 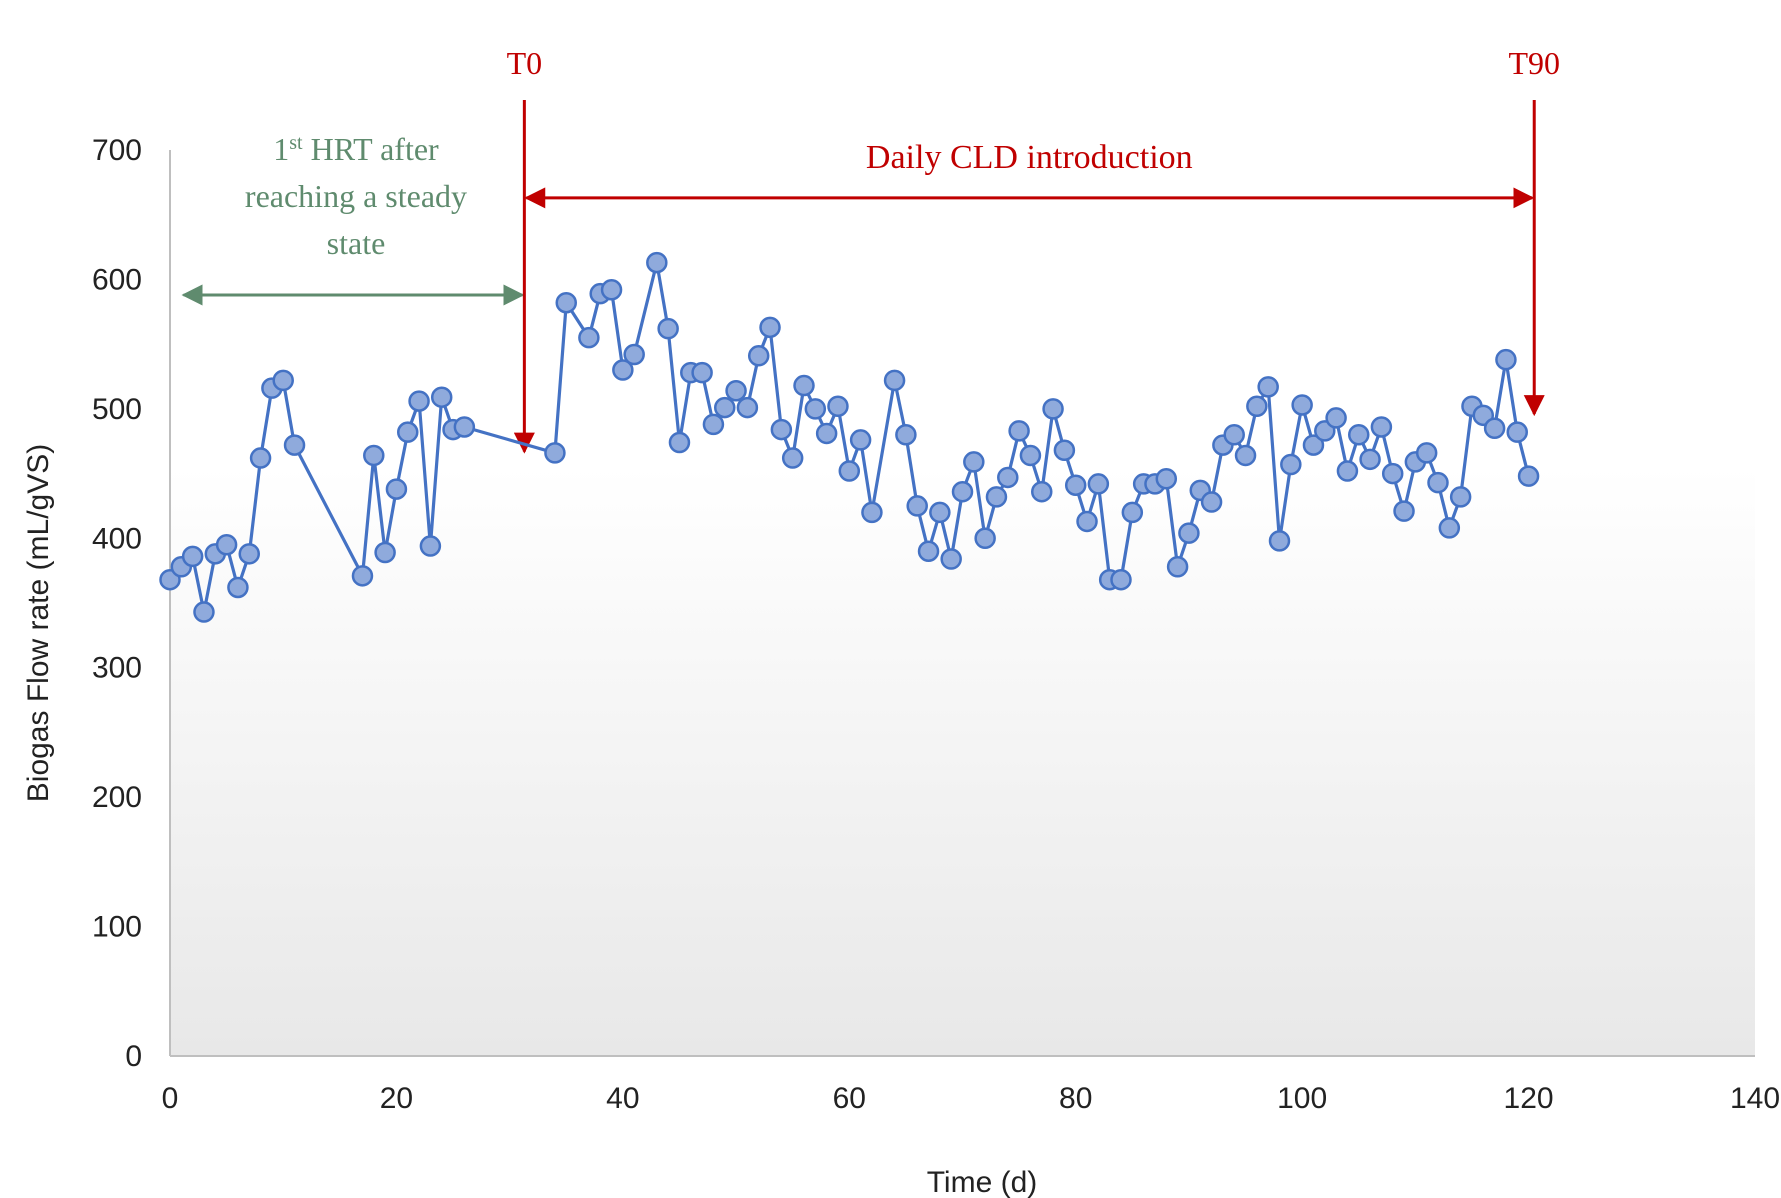 I want to click on t90-label: T90, so click(x=1534, y=63).